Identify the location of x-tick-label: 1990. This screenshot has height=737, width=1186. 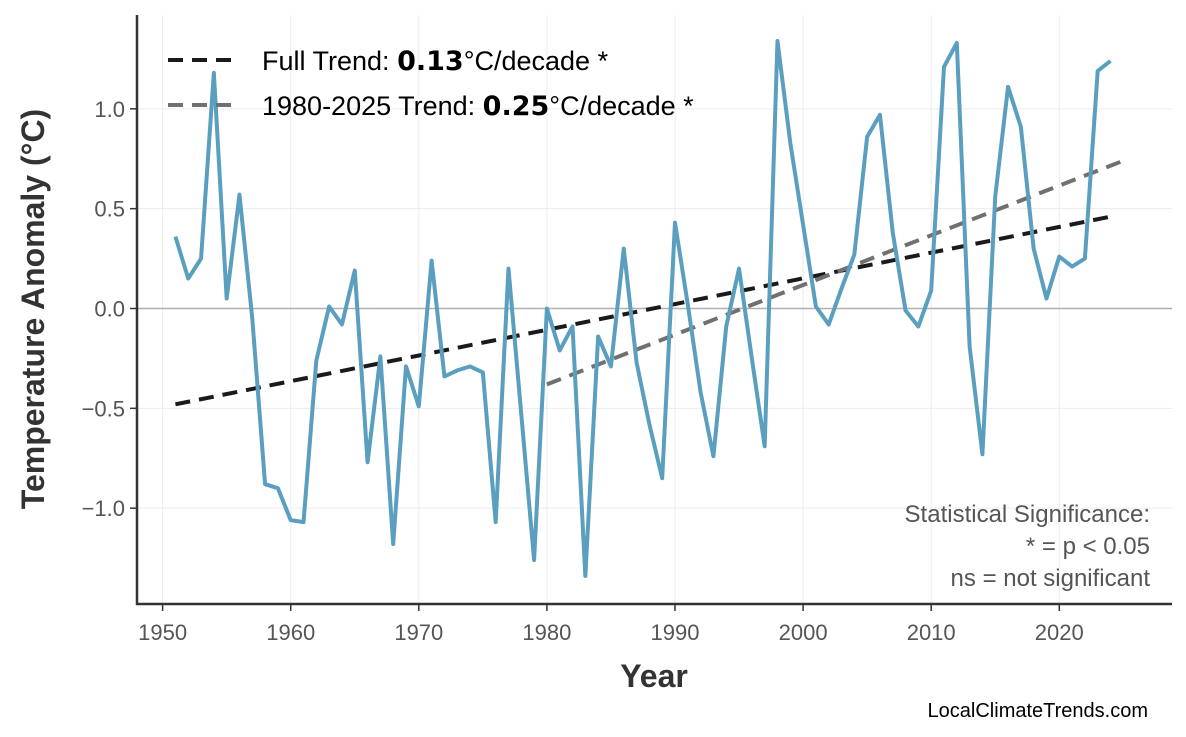
(675, 632).